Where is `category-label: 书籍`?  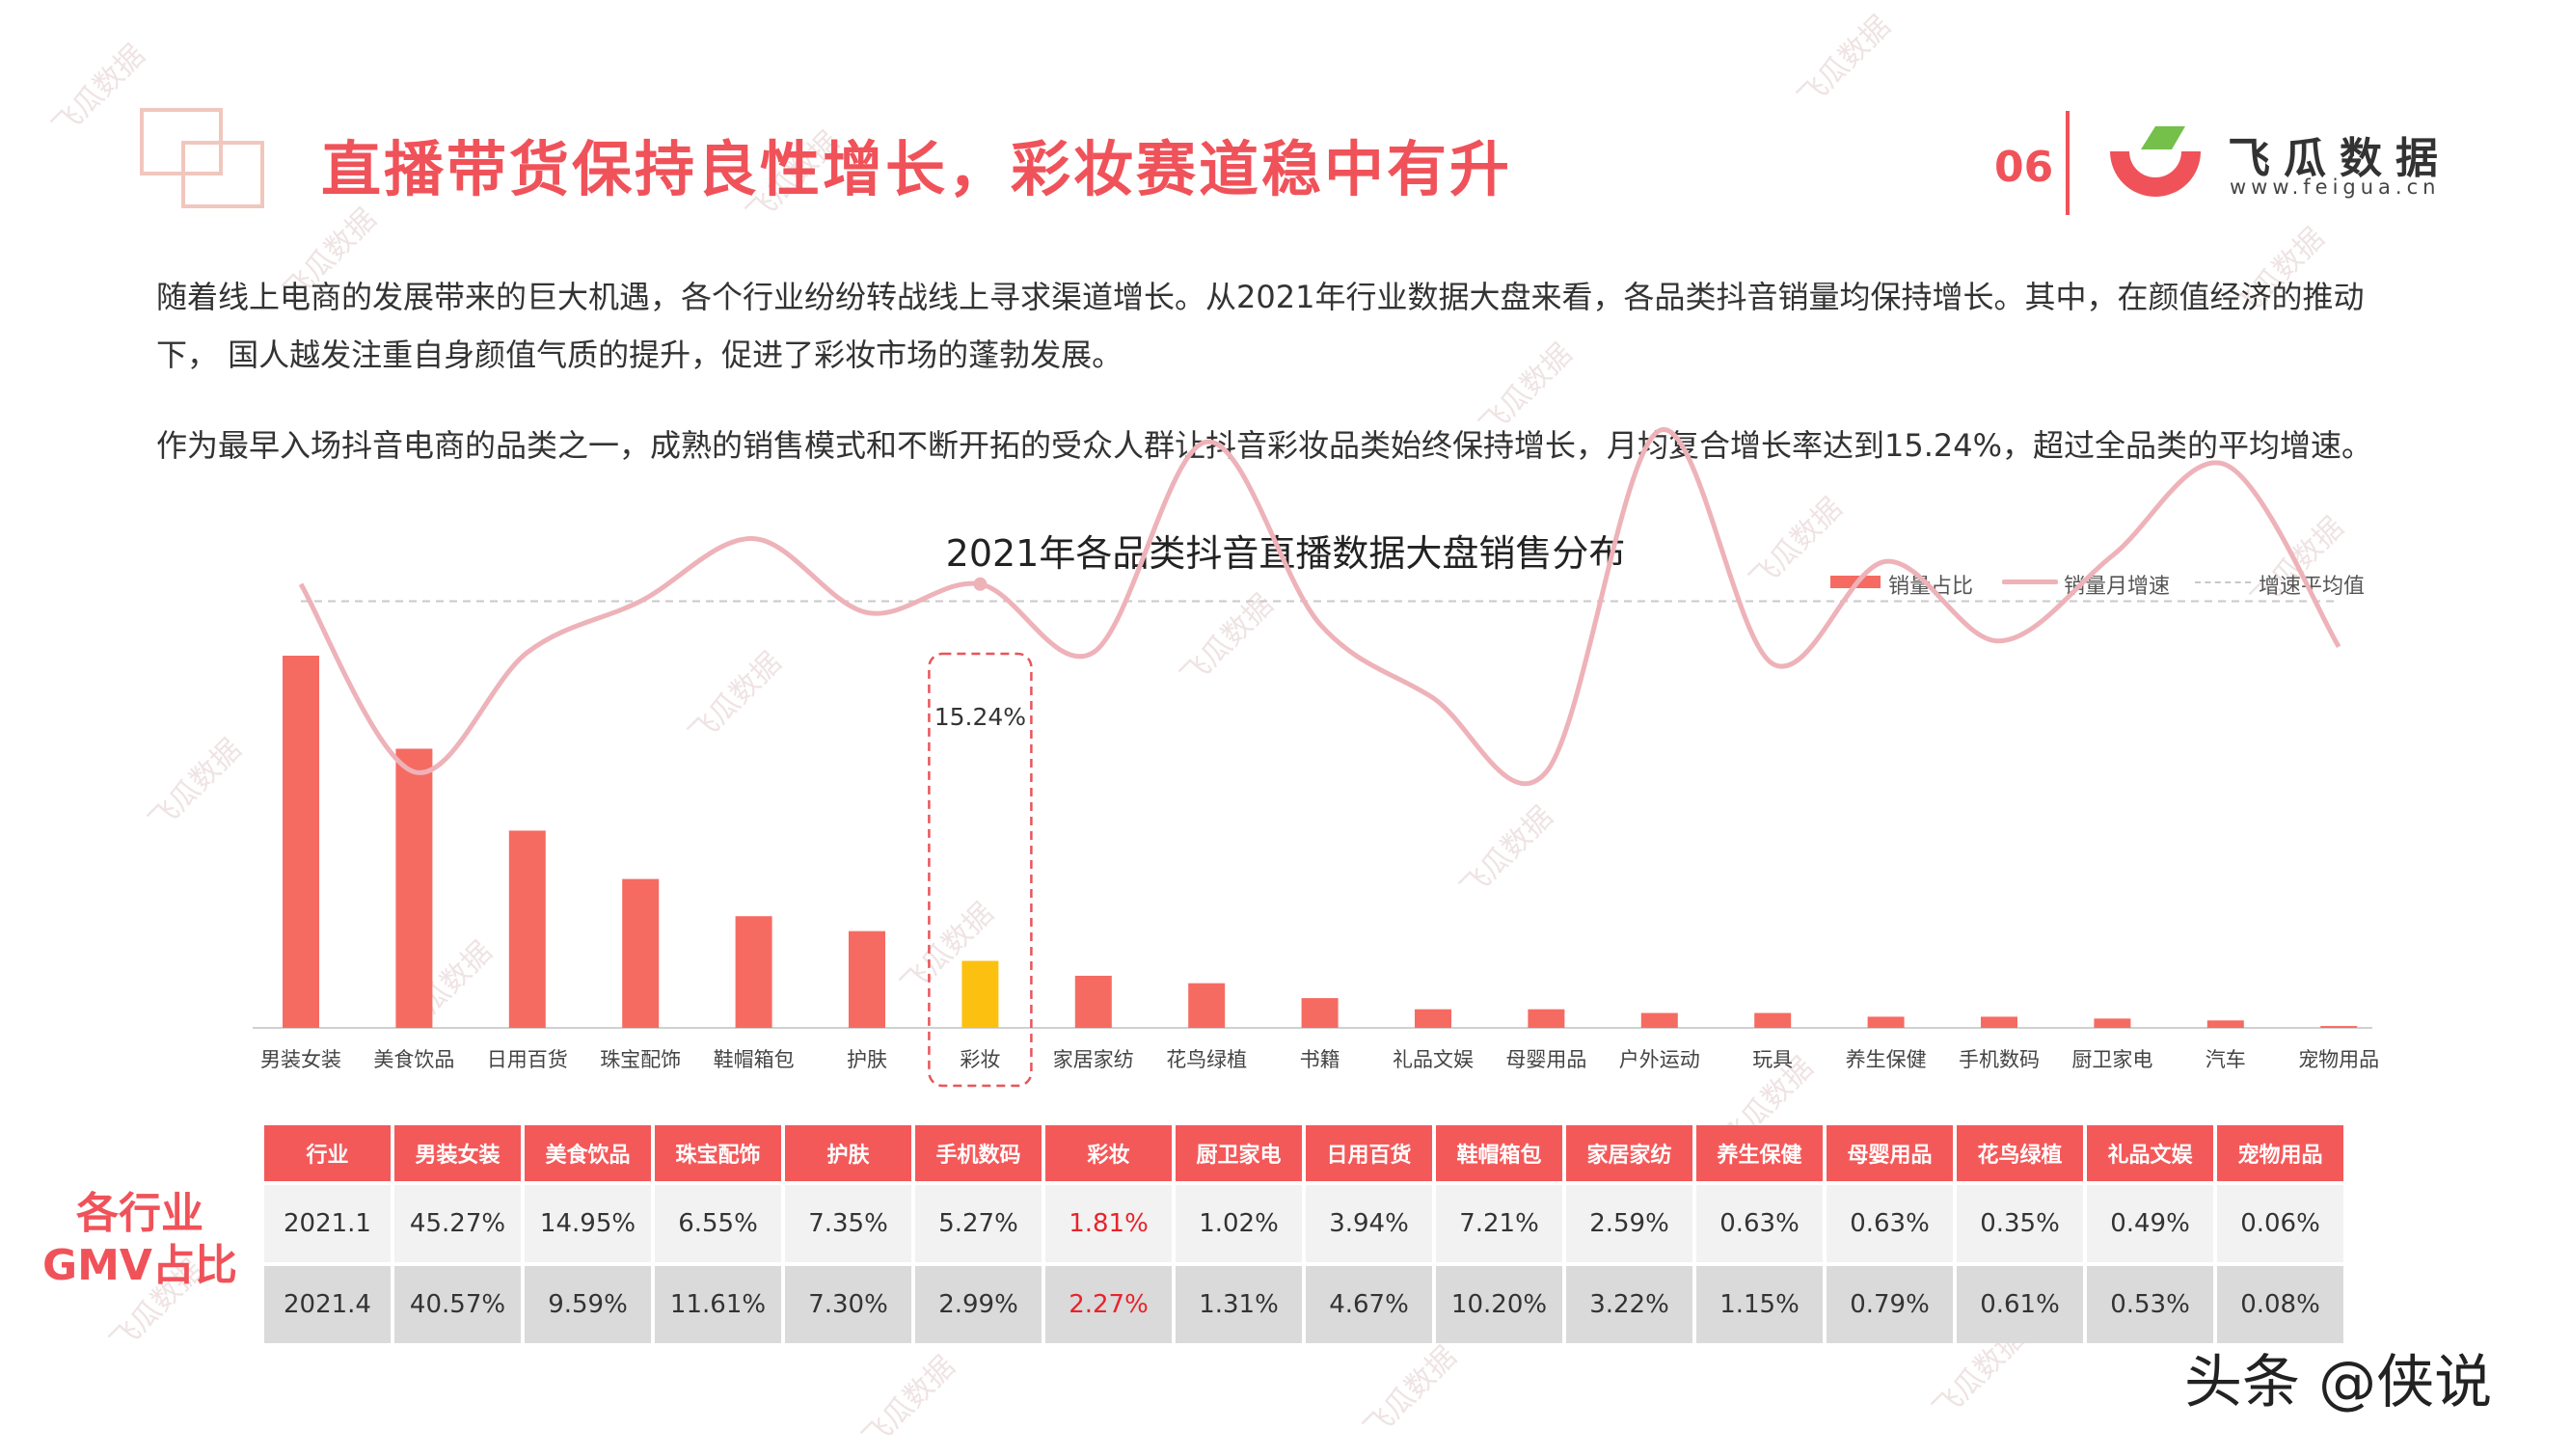 category-label: 书籍 is located at coordinates (1320, 1059).